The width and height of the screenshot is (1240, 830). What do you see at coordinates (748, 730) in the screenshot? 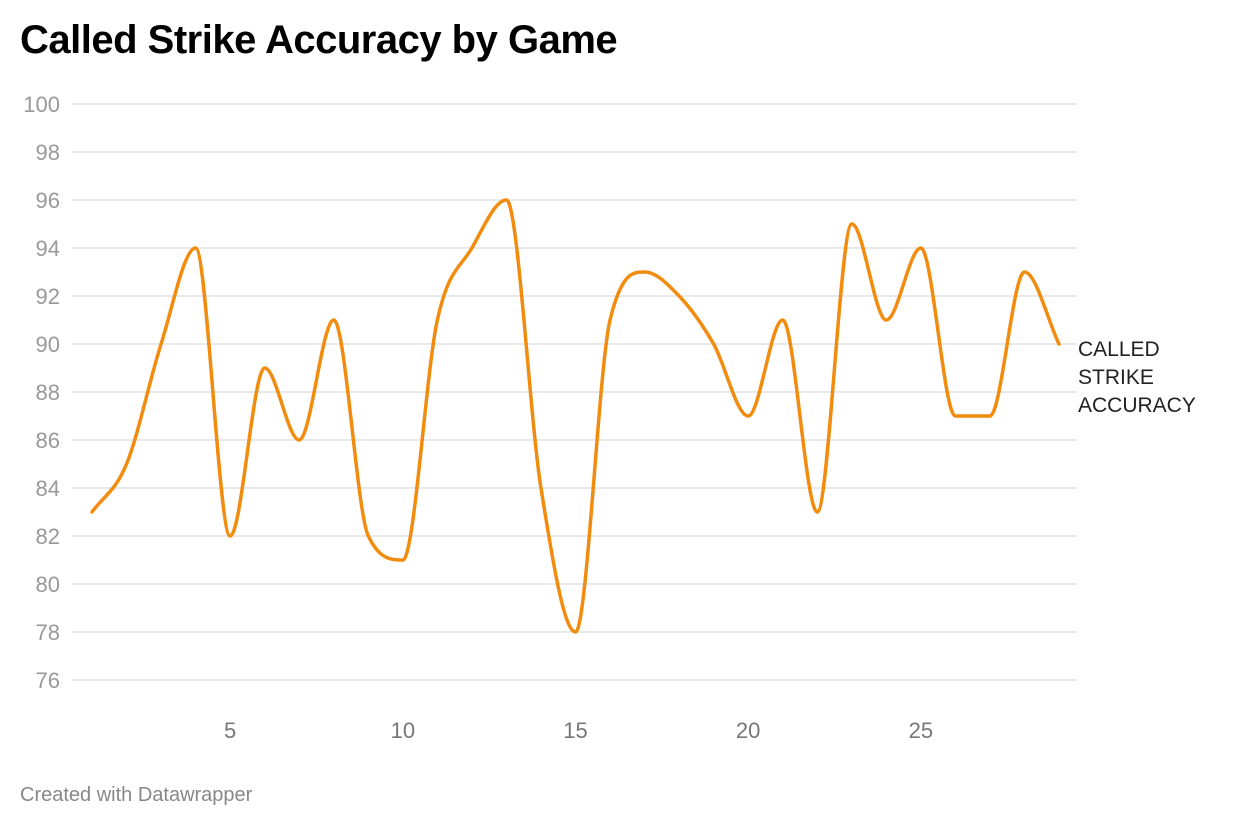
I see `x-tick-label: 20` at bounding box center [748, 730].